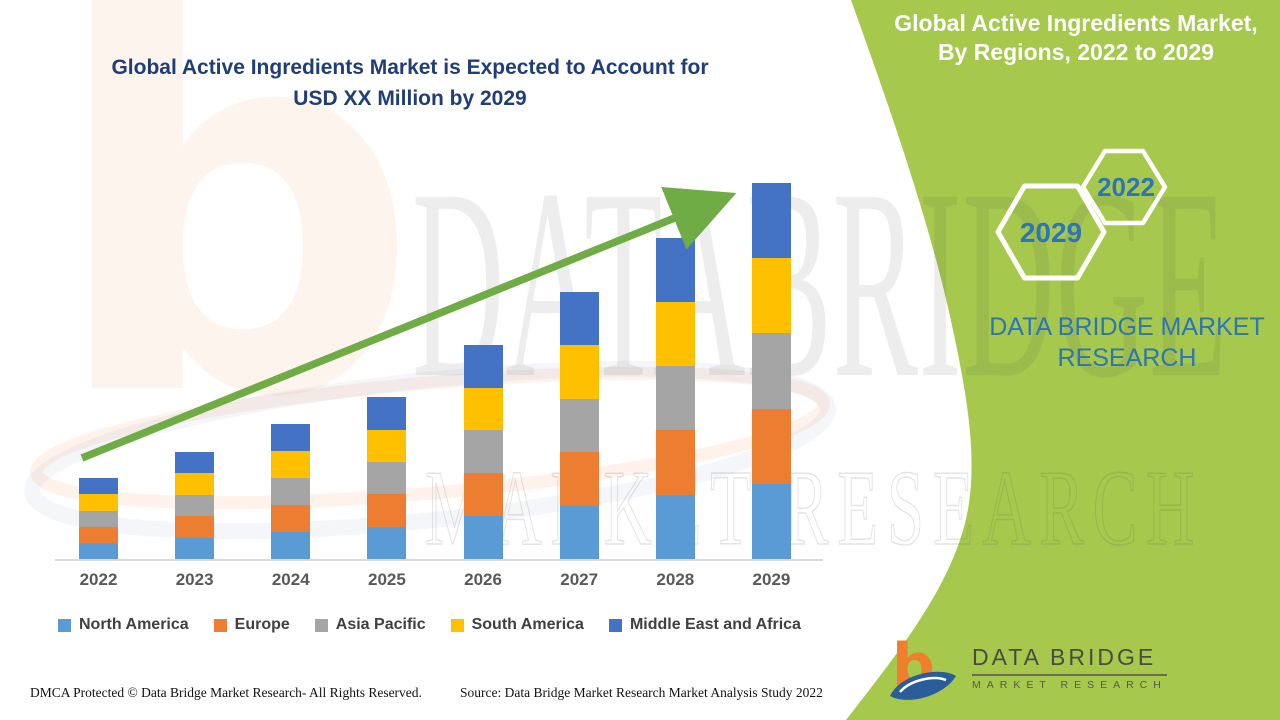 This screenshot has width=1280, height=720. I want to click on company-logo: b DATA BRIDGE MARKET RESEARCH, so click(1026, 667).